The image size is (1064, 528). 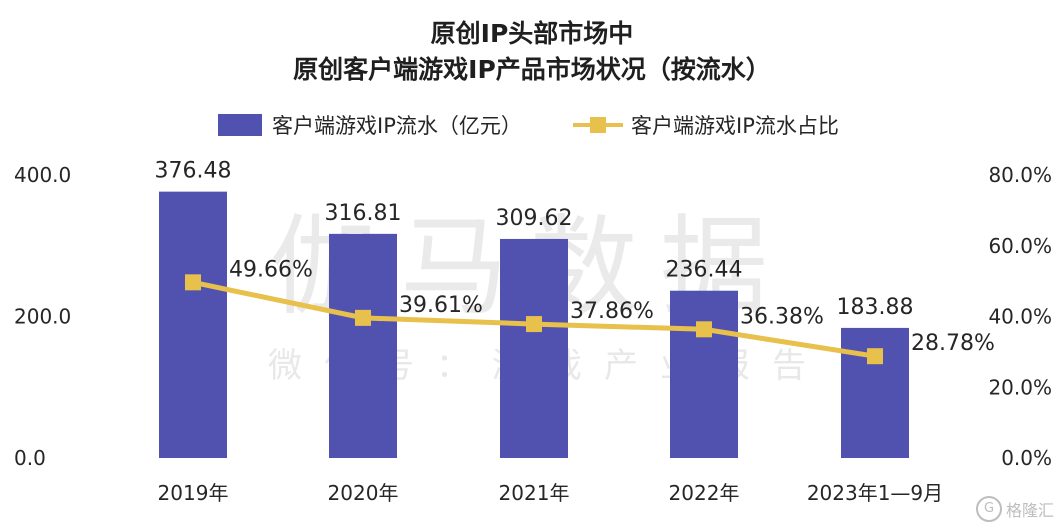 I want to click on y-left-tick-label: 400.0, so click(x=42, y=175).